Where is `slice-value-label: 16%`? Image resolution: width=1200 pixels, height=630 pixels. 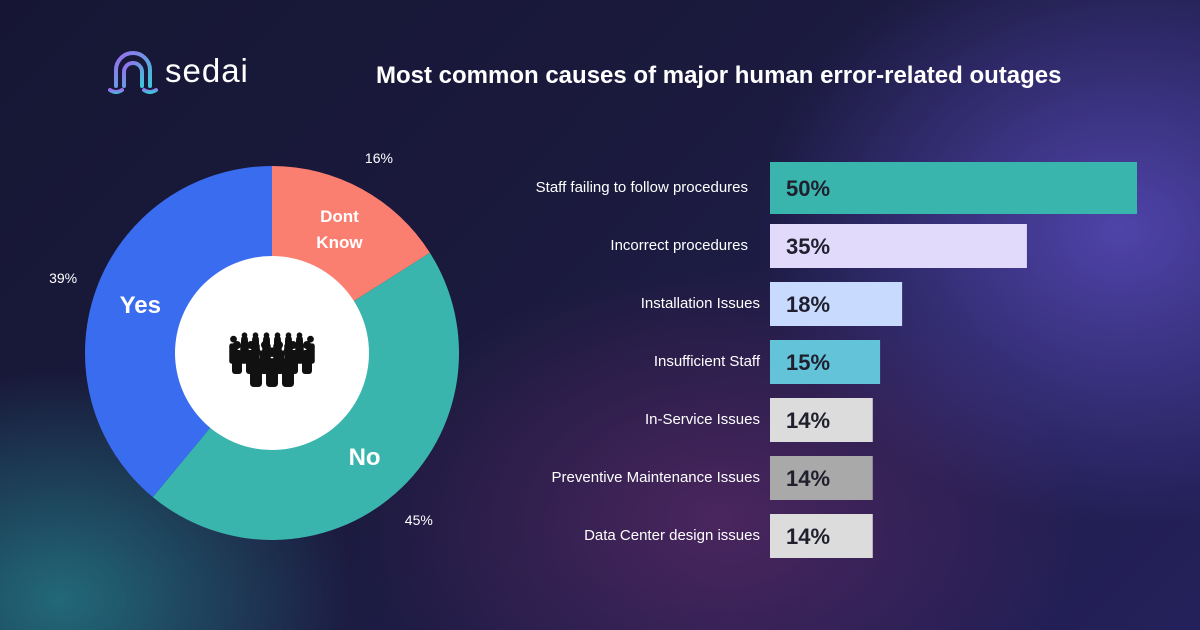
slice-value-label: 16% is located at coordinates (378, 158).